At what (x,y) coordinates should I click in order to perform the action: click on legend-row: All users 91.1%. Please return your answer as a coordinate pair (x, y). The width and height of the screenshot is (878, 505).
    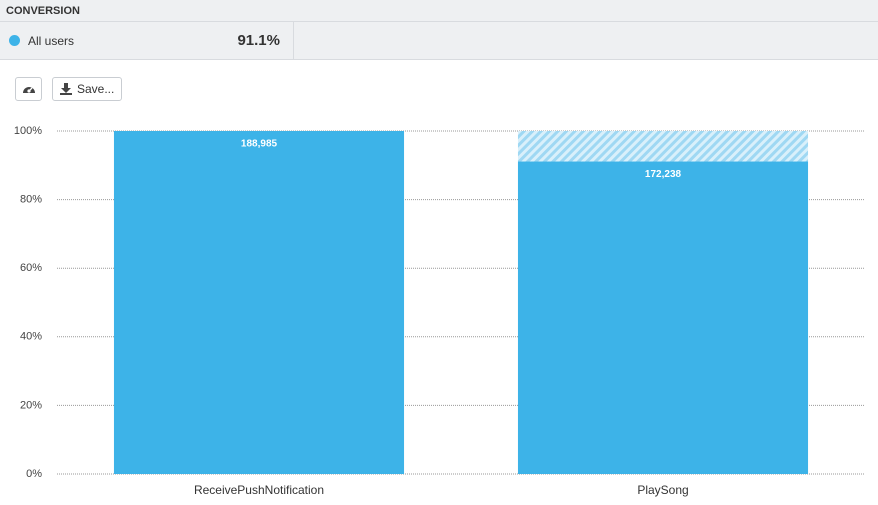
    Looking at the image, I should click on (439, 41).